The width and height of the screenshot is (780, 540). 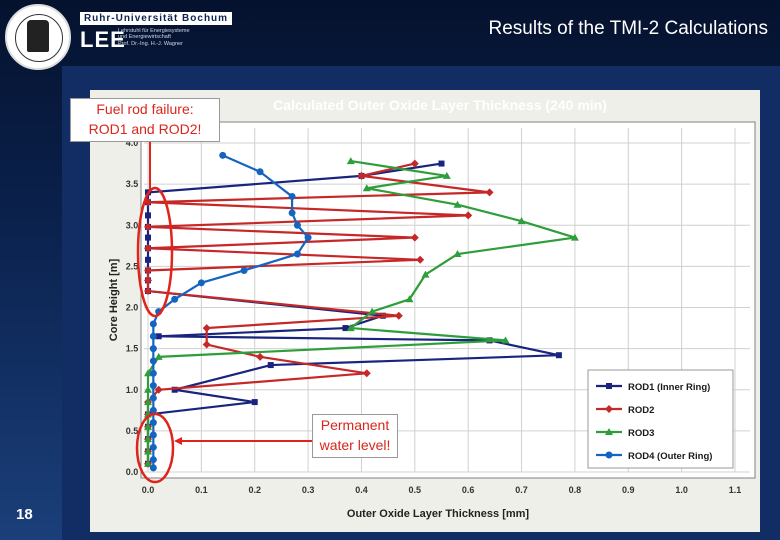 I want to click on callout-line: ROD1 and ROD2!, so click(x=145, y=129).